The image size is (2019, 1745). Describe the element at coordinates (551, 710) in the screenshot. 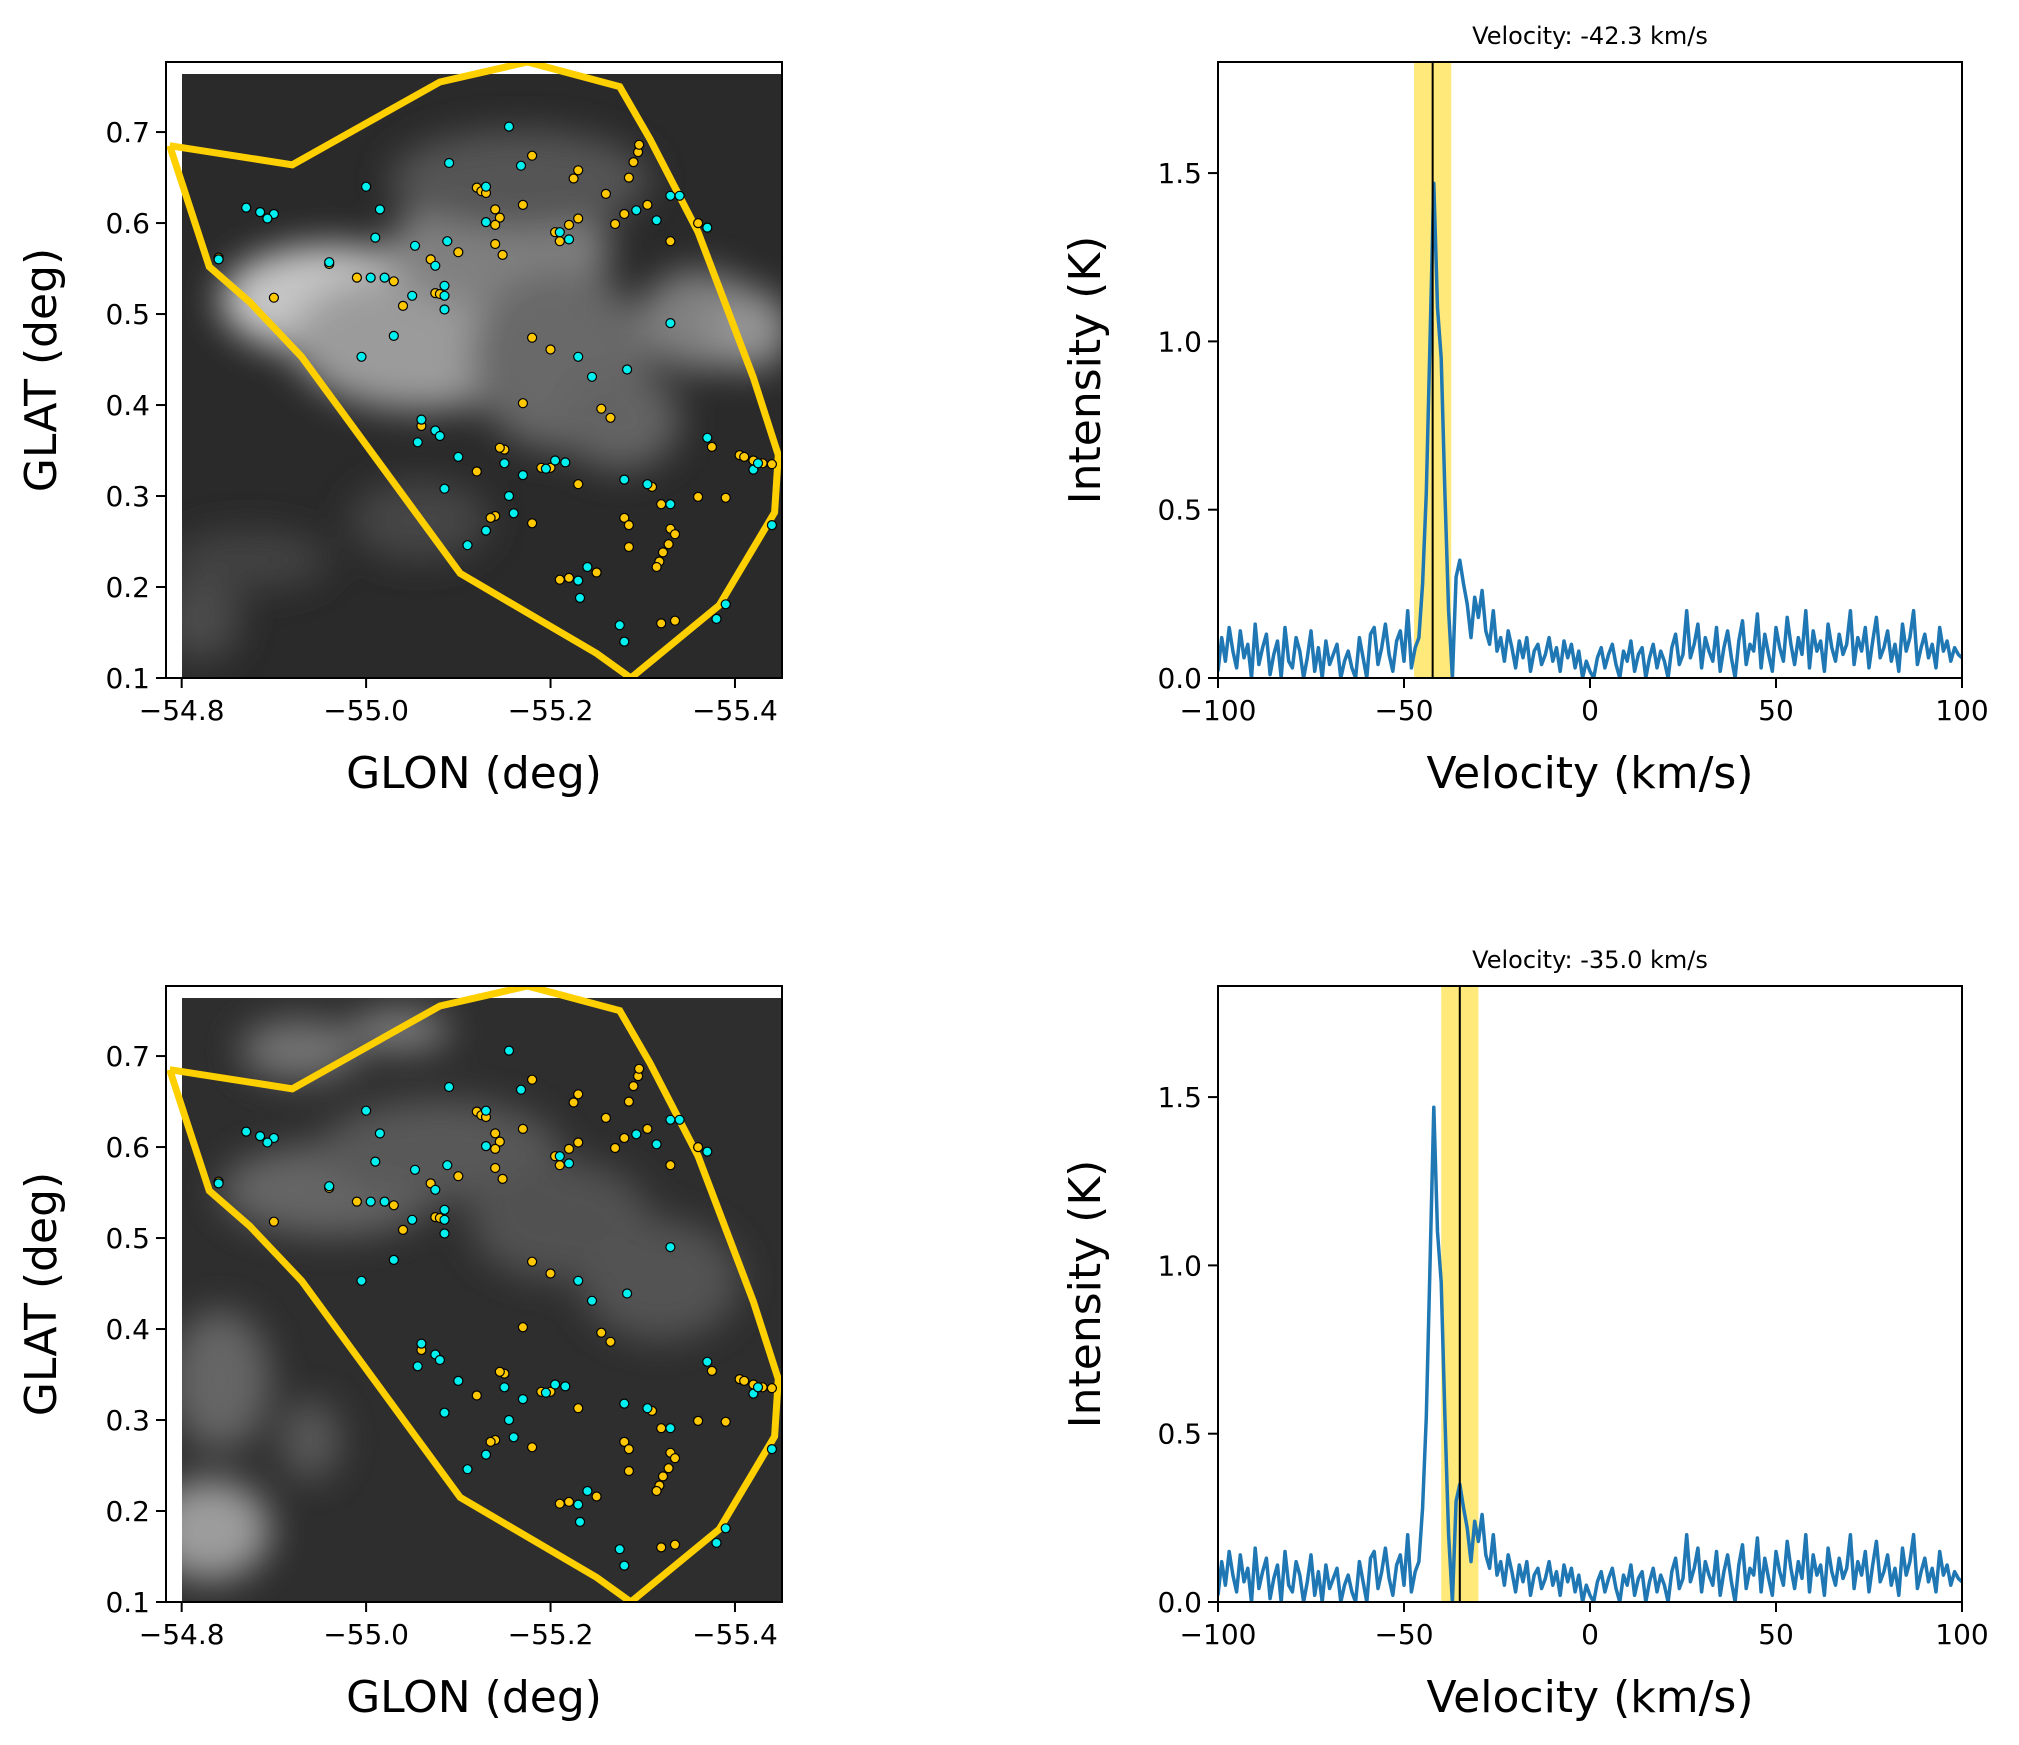

I see `x-tick-label: −55.2` at that location.